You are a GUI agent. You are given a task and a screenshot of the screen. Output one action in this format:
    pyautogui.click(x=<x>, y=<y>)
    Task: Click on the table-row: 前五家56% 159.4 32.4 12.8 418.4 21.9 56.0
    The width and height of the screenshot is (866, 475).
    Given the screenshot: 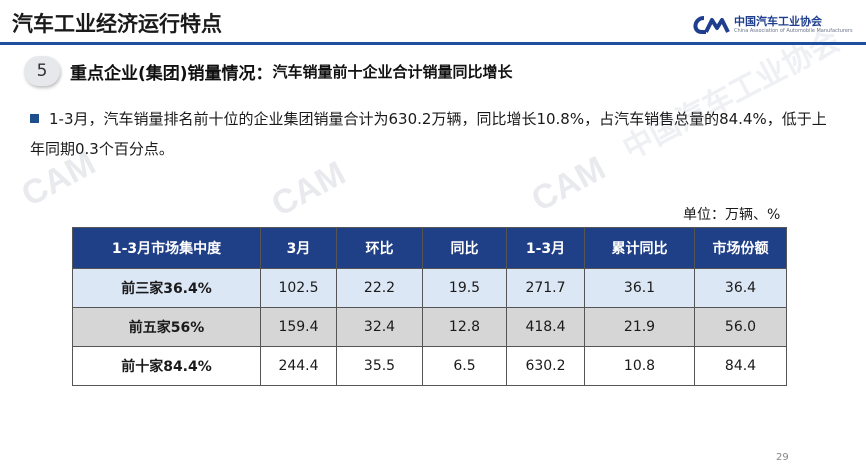 What is the action you would take?
    pyautogui.click(x=429, y=327)
    